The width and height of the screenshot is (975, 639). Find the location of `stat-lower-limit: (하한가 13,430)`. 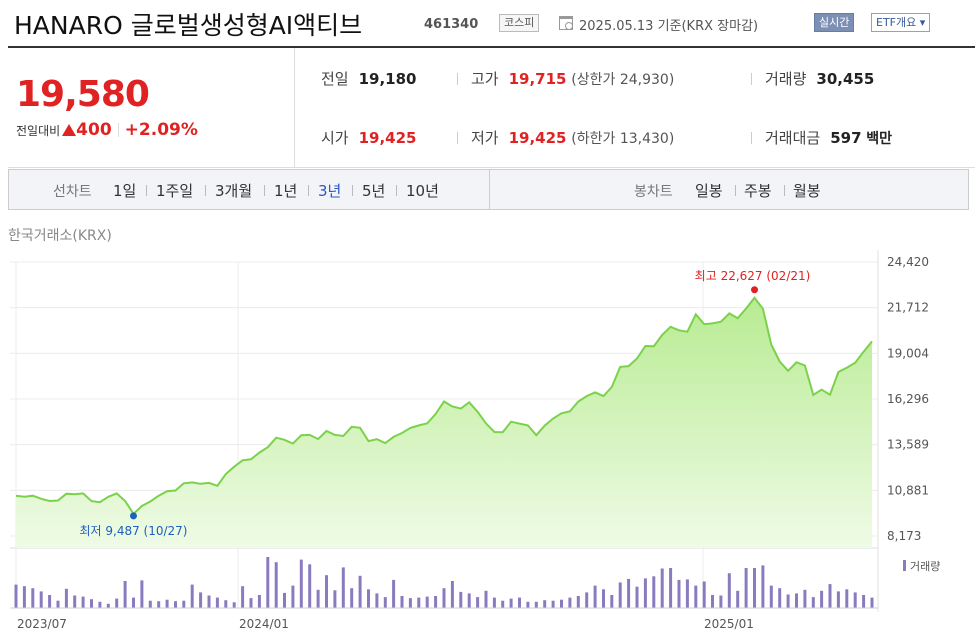

stat-lower-limit: (하한가 13,430) is located at coordinates (623, 139).